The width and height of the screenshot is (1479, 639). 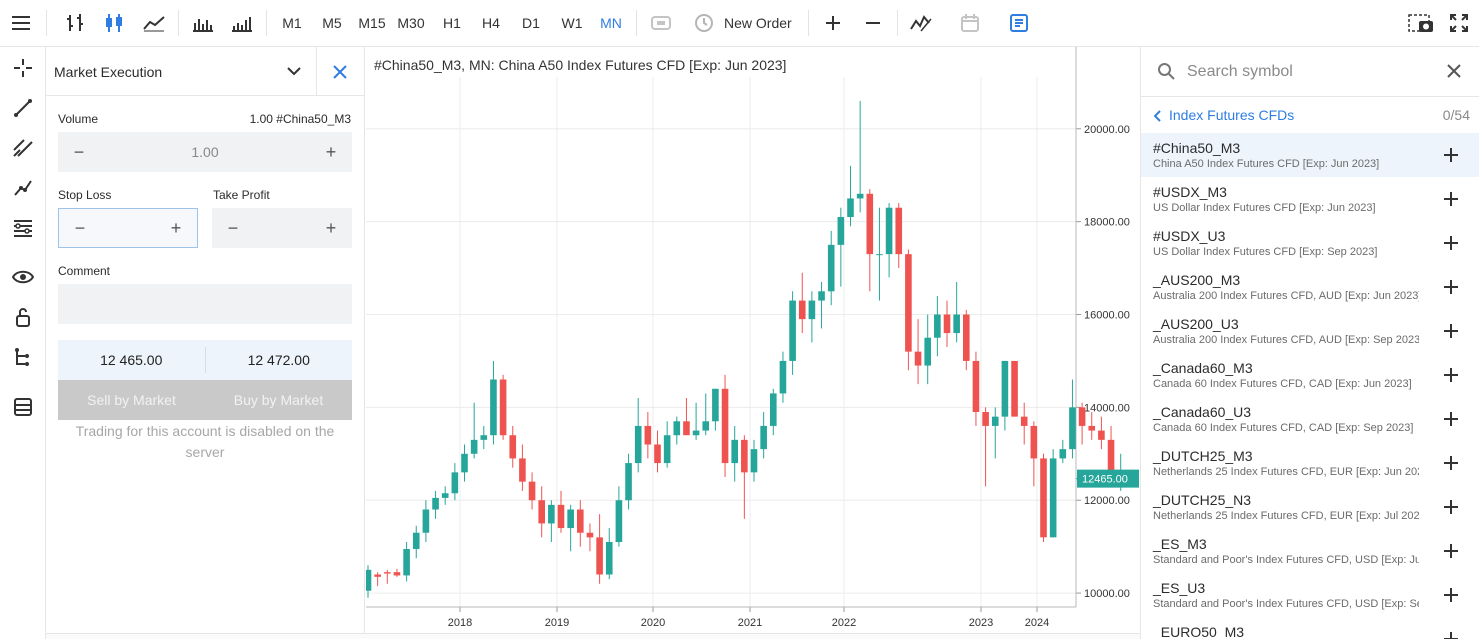 I want to click on take-profit-stepper: − +, so click(x=282, y=228).